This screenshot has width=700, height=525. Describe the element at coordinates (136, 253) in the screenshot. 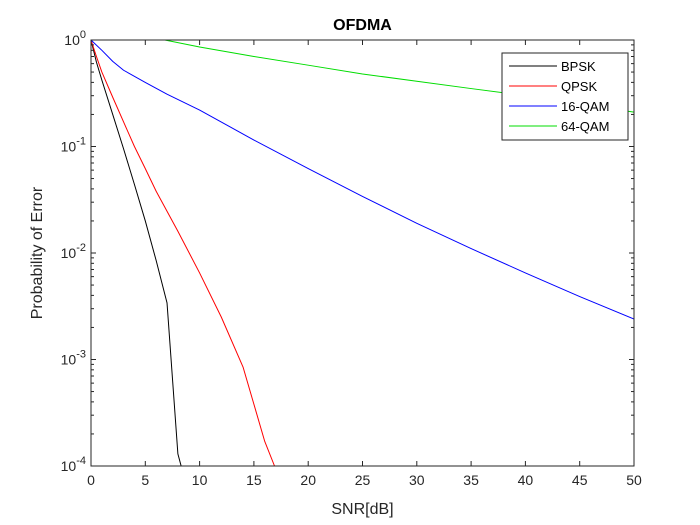

I see `series-line-bpsk` at that location.